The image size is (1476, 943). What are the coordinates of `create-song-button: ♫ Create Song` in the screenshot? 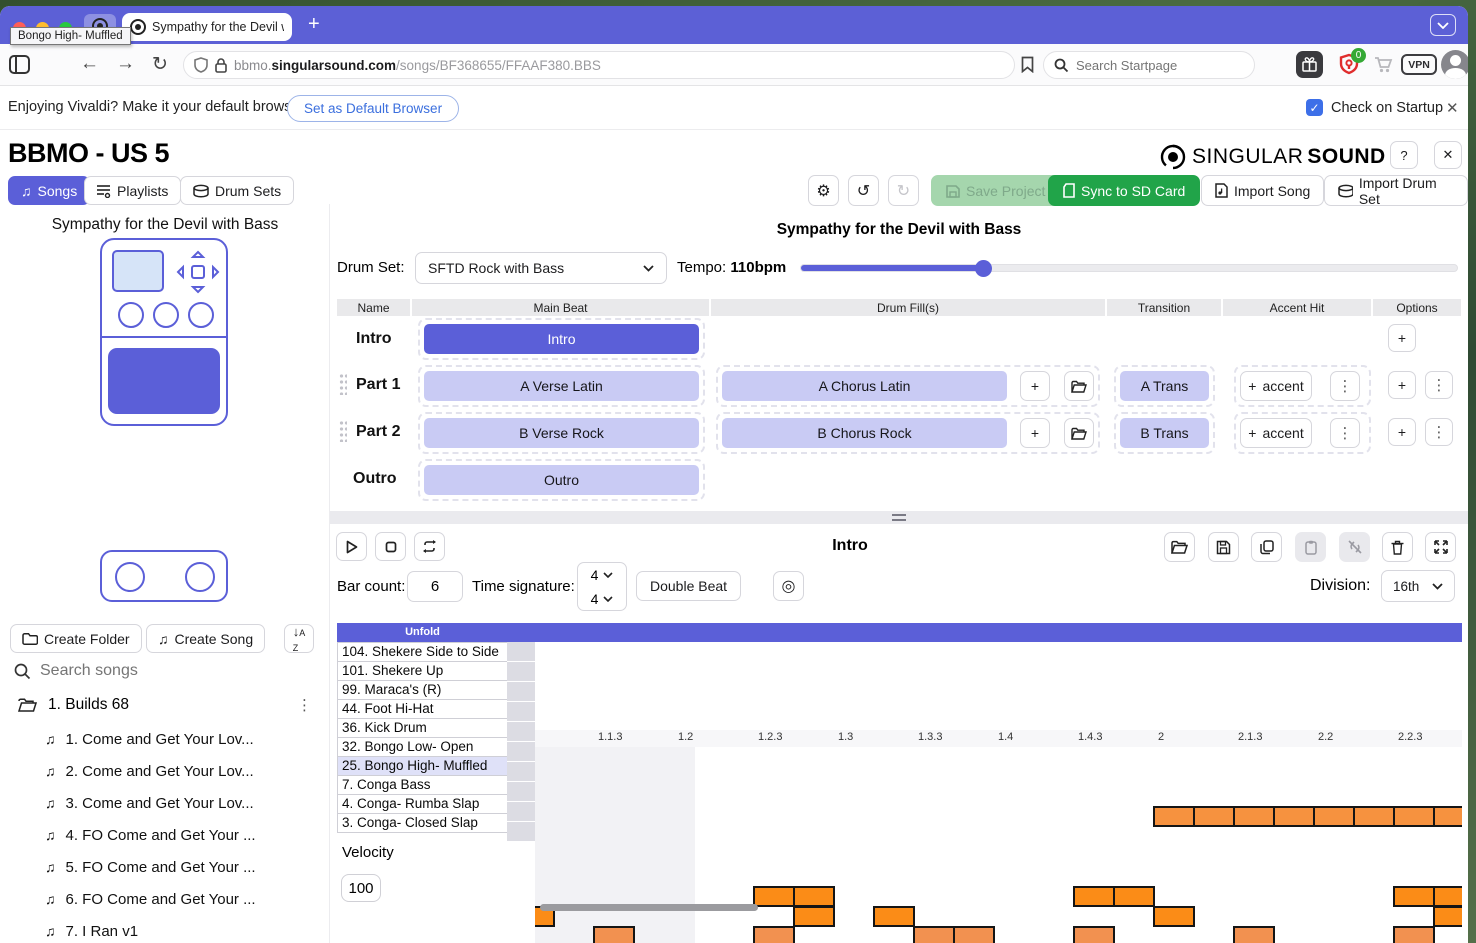 It's located at (206, 638).